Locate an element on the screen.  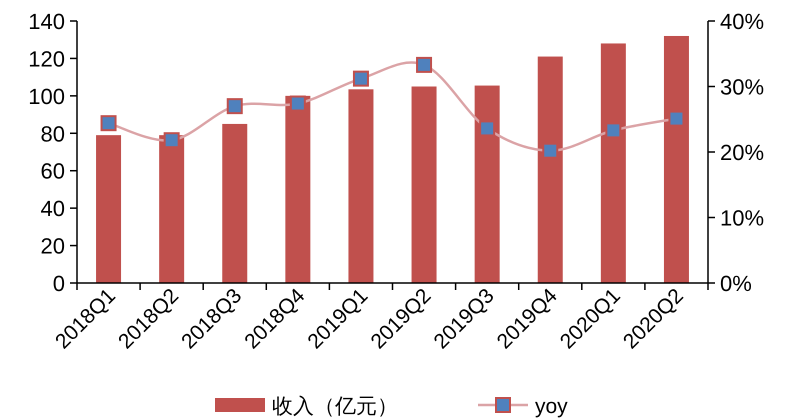
y2-tick-label: 30% is located at coordinates (742, 87).